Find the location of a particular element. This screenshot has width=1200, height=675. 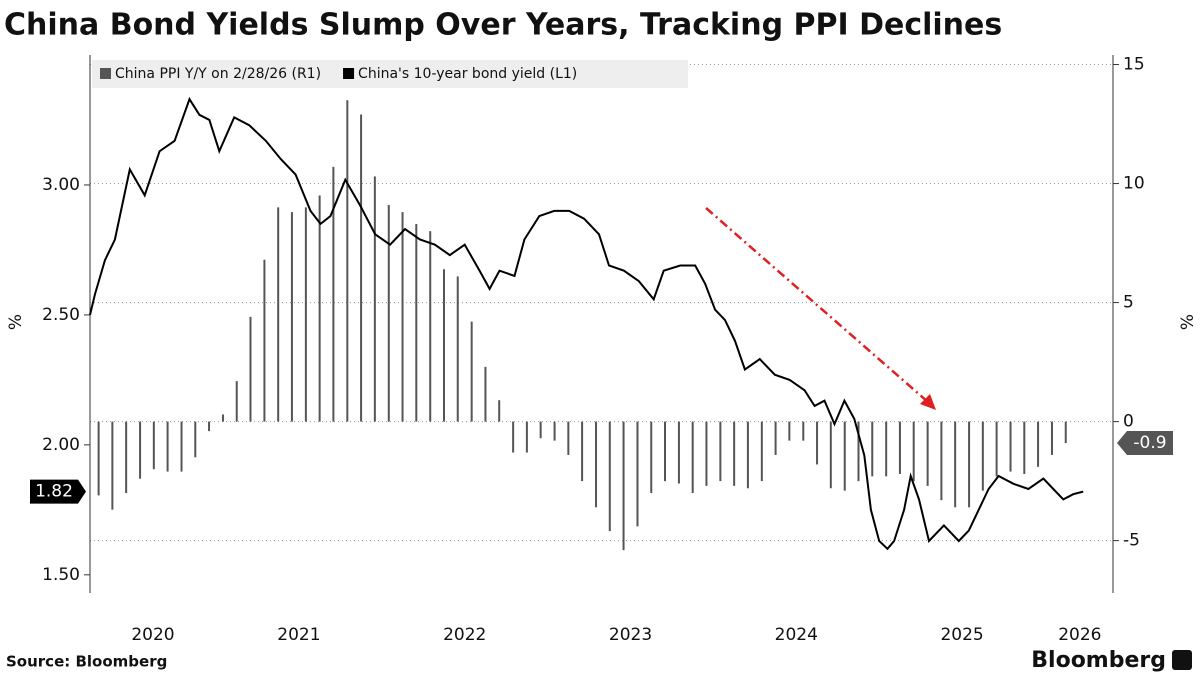

last-value-label: -0.9 is located at coordinates (1149, 443).